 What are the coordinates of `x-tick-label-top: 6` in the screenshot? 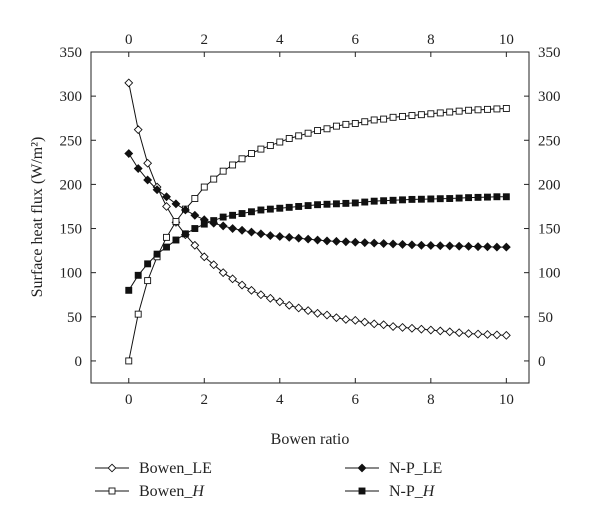 It's located at (356, 40).